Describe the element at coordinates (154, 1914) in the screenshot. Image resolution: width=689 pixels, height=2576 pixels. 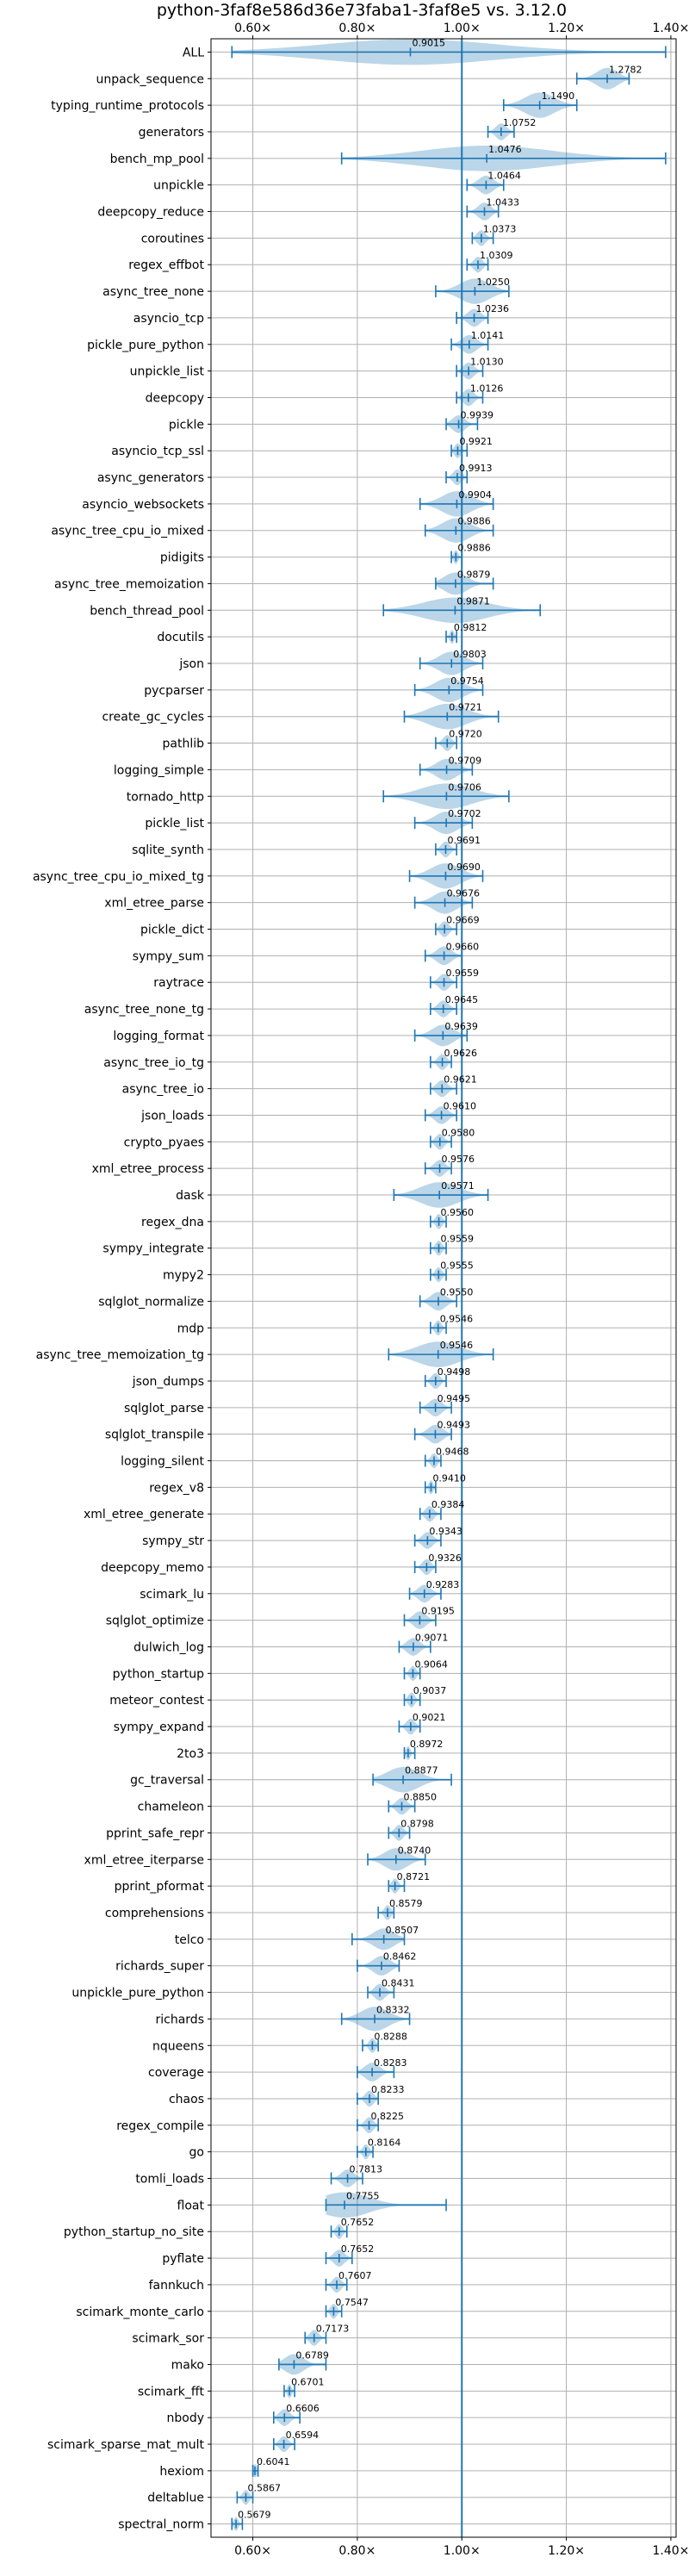
I see `category-label-comprehensions: comprehensions` at that location.